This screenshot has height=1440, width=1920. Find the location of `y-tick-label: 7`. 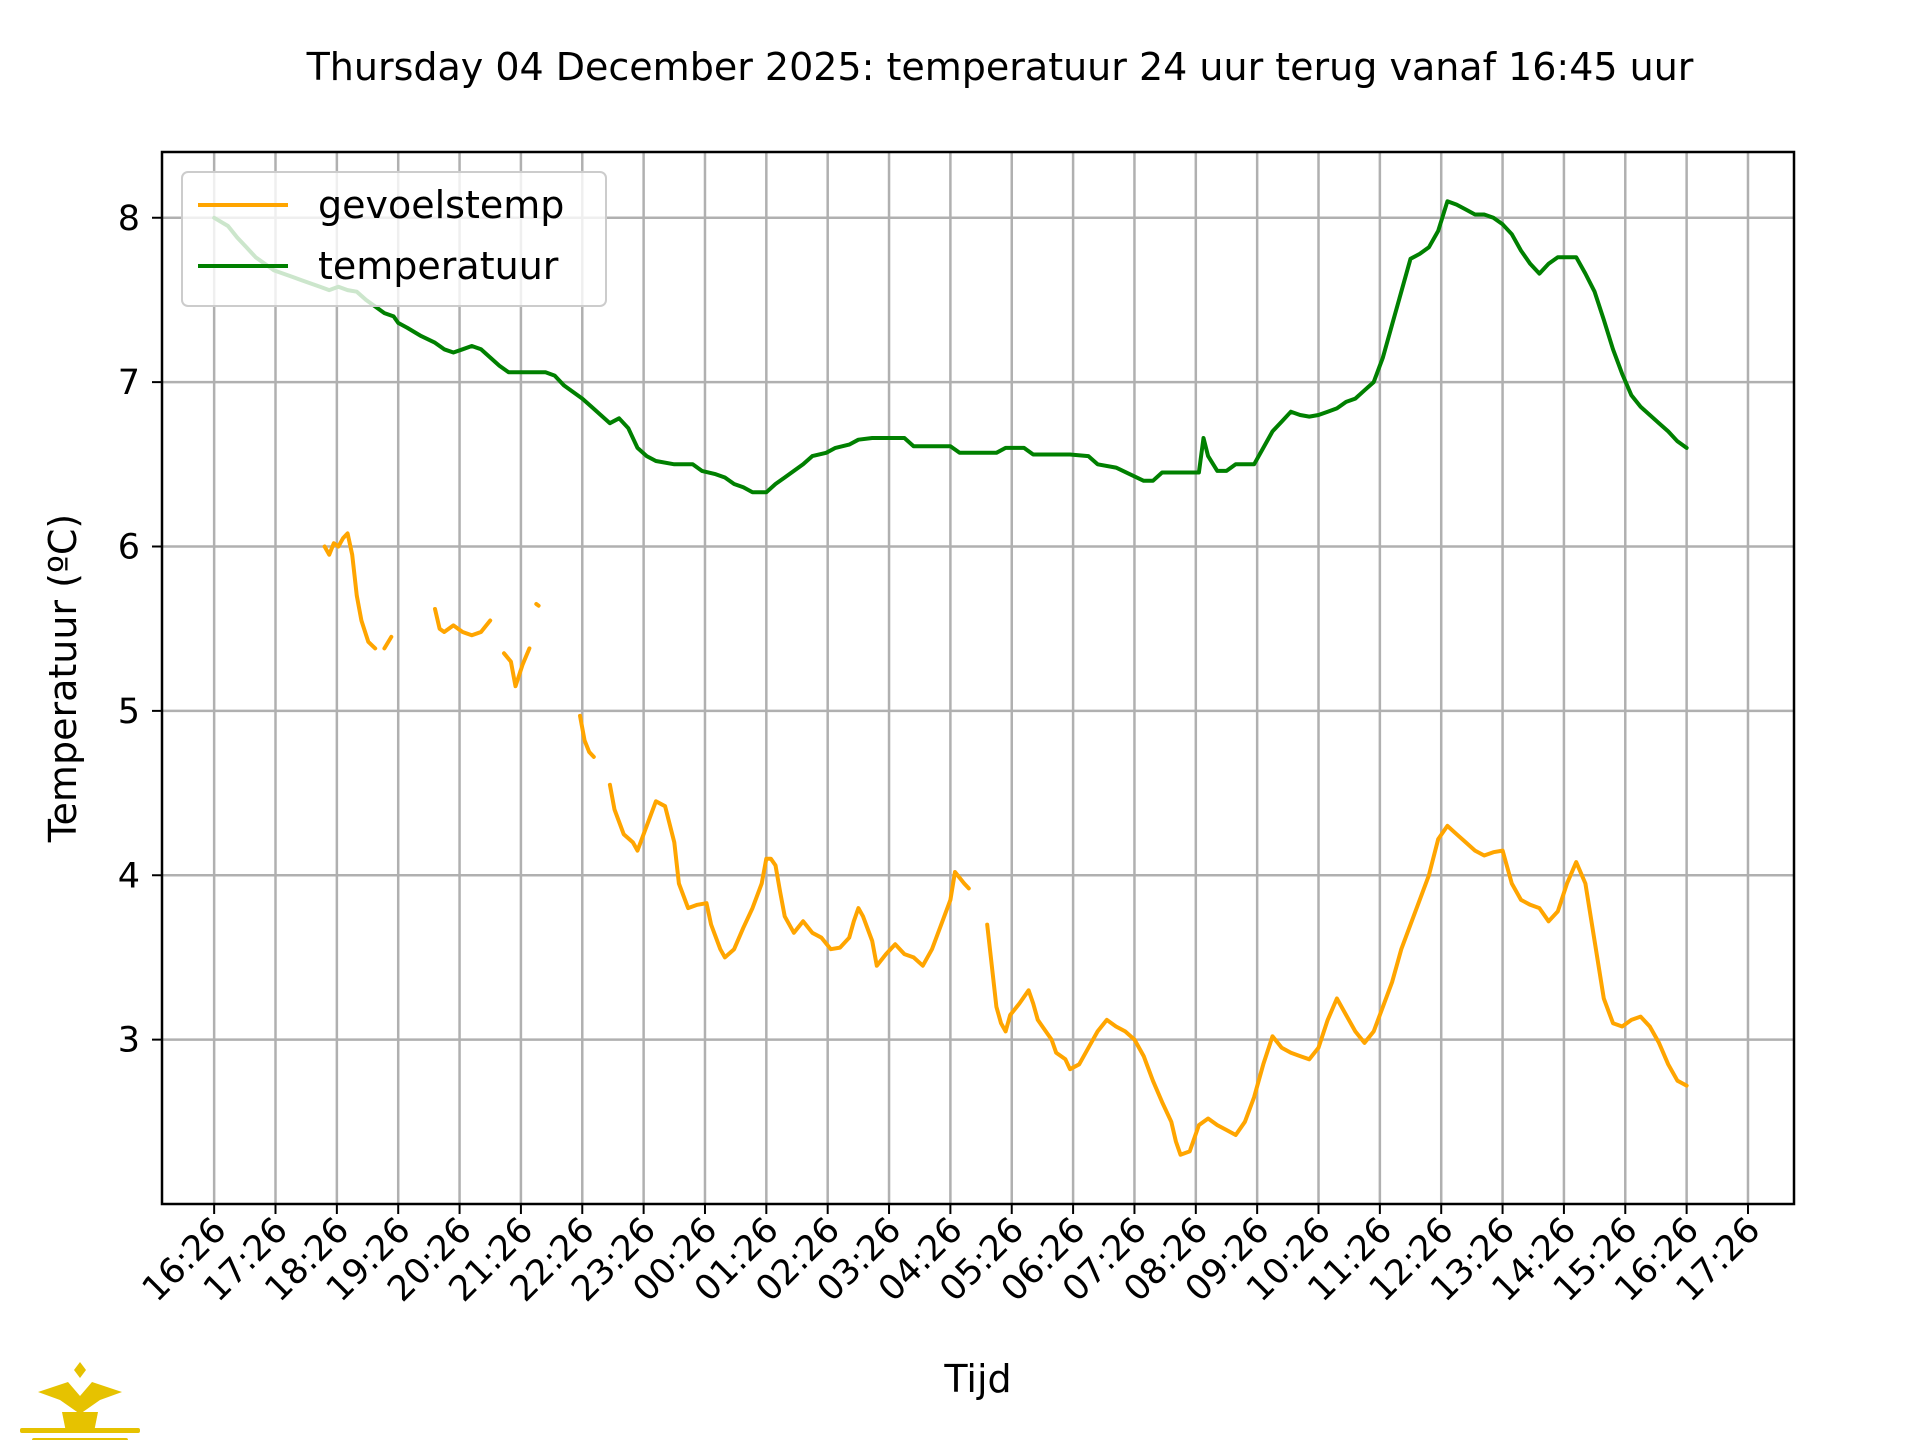

y-tick-label: 7 is located at coordinates (129, 383).